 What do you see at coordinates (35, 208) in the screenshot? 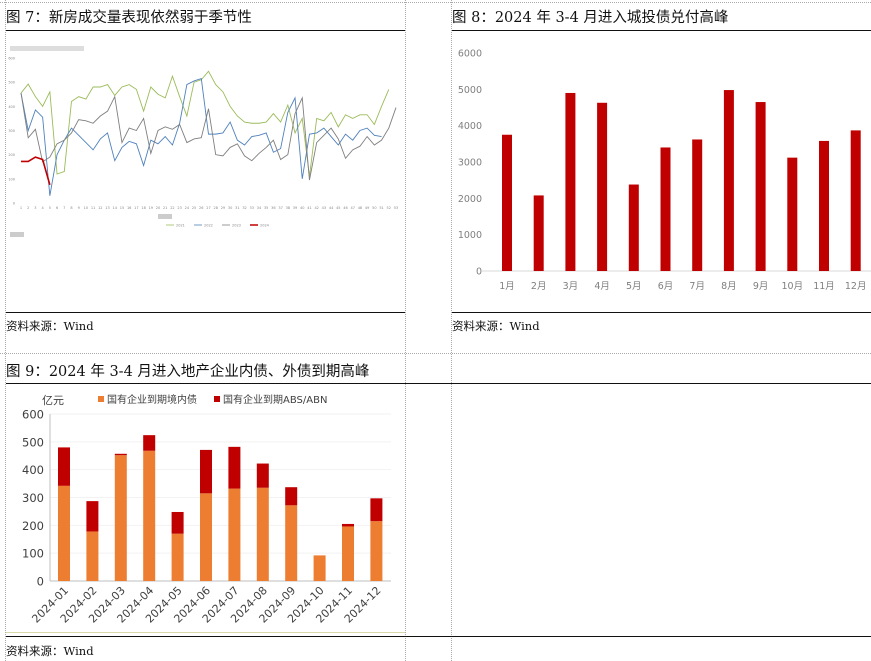
I see `x-tick-label: 3` at bounding box center [35, 208].